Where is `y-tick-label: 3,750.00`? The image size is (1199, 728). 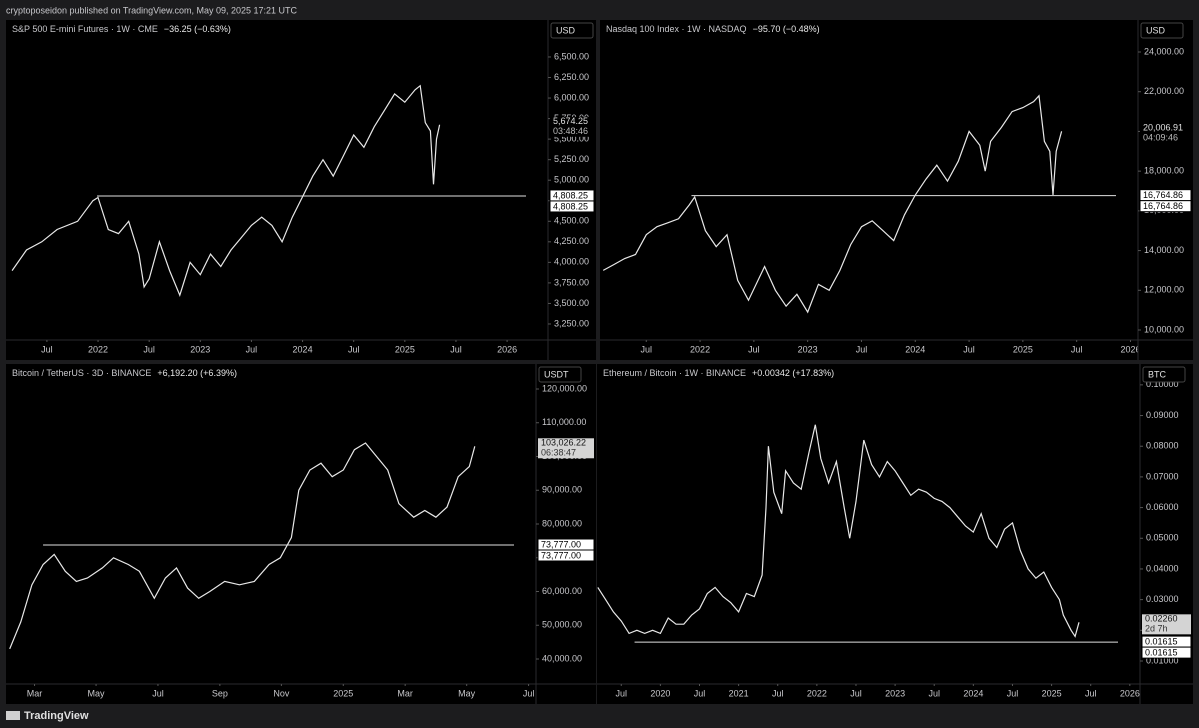 y-tick-label: 3,750.00 is located at coordinates (571, 282).